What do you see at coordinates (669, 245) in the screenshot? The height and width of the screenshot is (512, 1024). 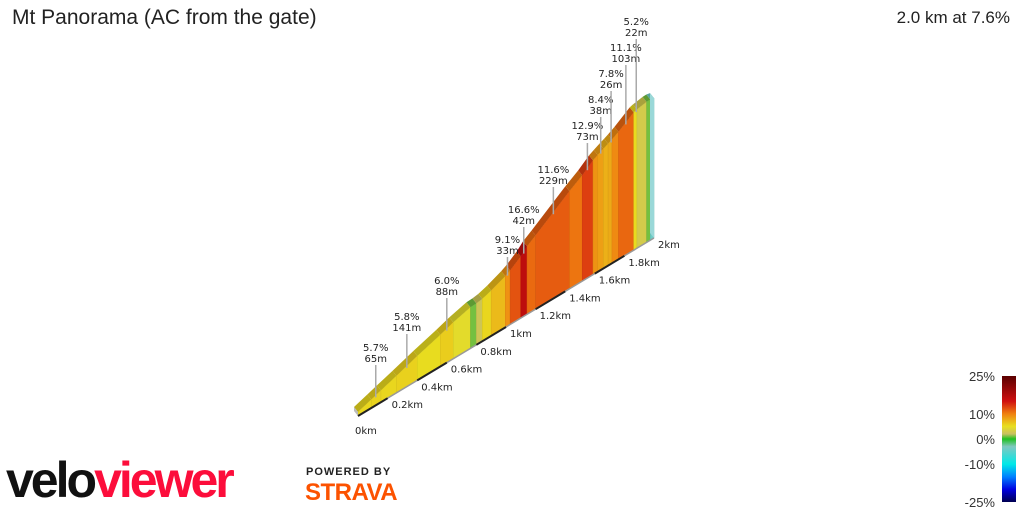 I see `x-tick-label: 2km` at bounding box center [669, 245].